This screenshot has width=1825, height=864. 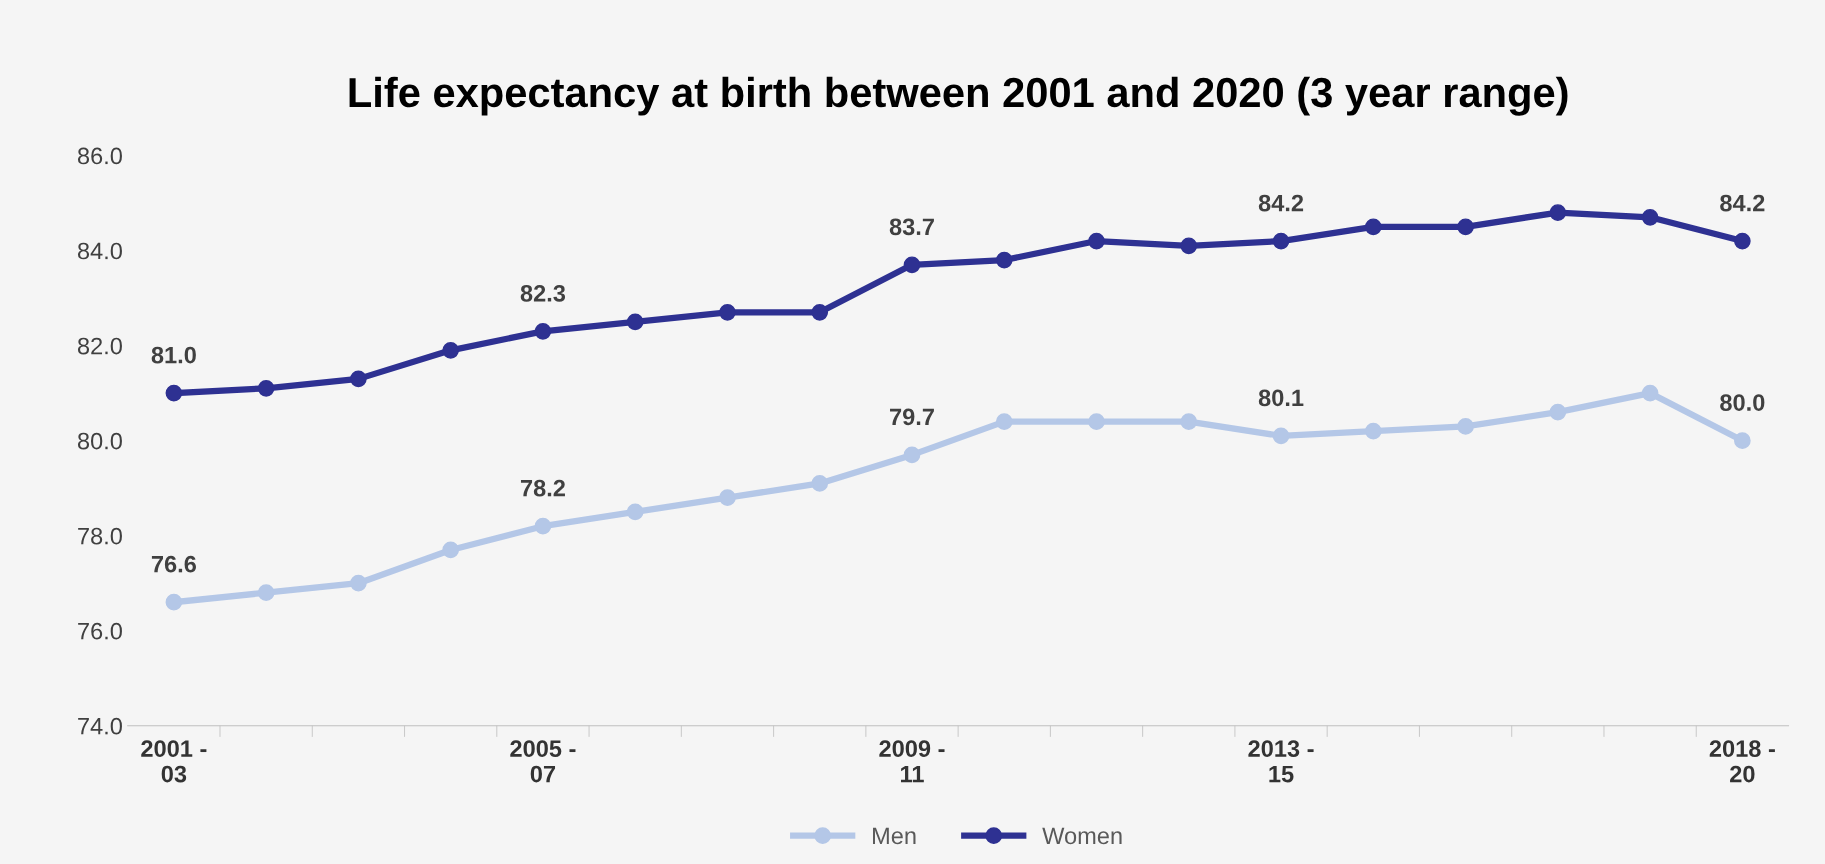 What do you see at coordinates (543, 293) in the screenshot?
I see `data-label: 82.3` at bounding box center [543, 293].